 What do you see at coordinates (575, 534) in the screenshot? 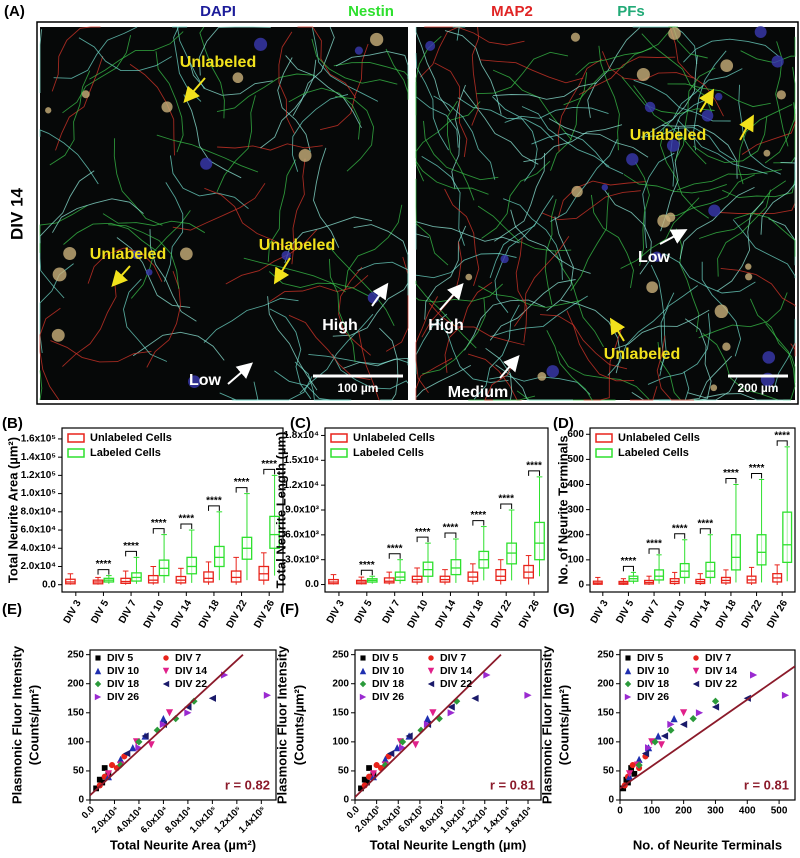
I see `y-tick-label: 200` at bounding box center [575, 534].